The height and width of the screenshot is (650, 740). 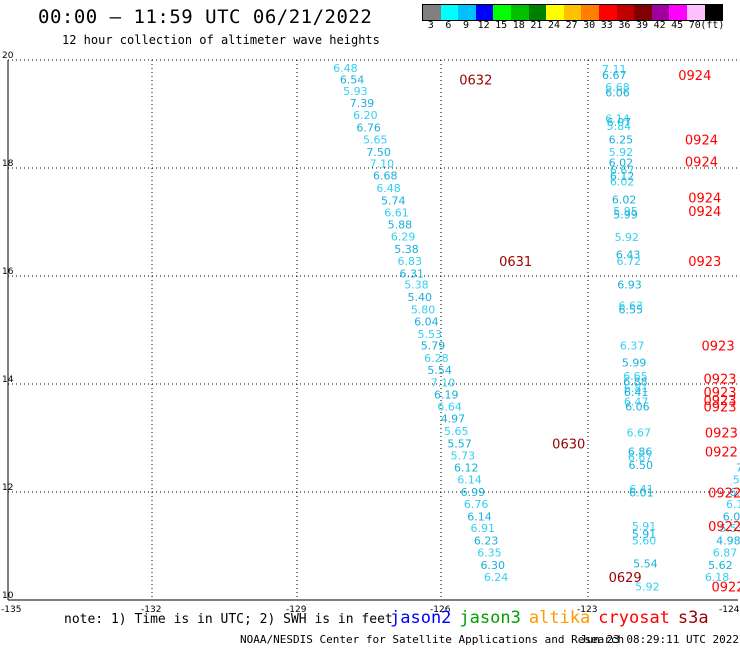 What do you see at coordinates (151, 610) in the screenshot?
I see `x-tick-label: -132` at bounding box center [151, 610].